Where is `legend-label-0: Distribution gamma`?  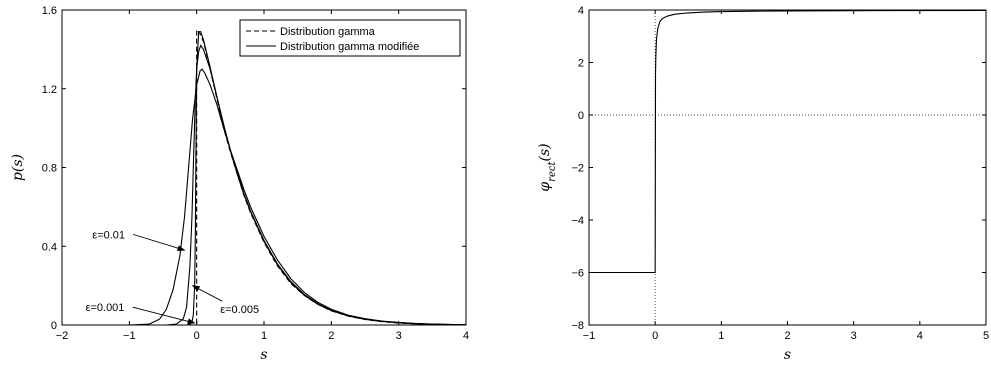 legend-label-0: Distribution gamma is located at coordinates (328, 32).